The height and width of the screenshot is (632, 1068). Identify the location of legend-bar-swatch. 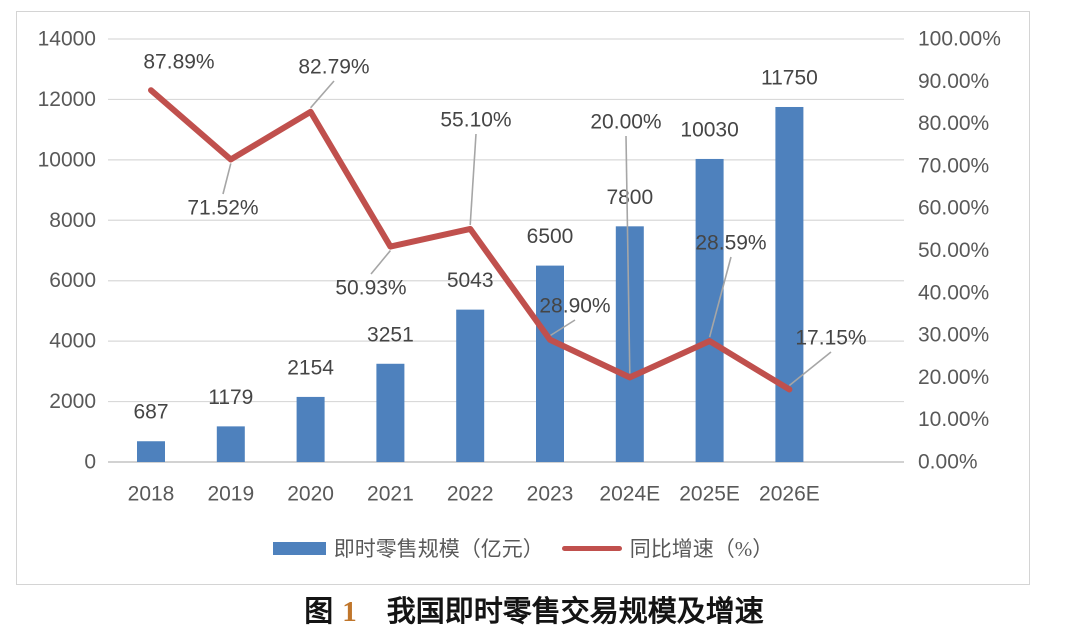
(299, 548).